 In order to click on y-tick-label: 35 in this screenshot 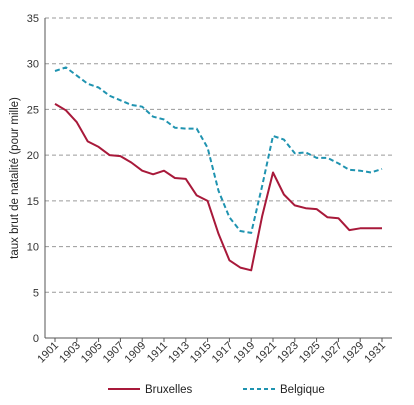, I will do `click(33, 19)`.